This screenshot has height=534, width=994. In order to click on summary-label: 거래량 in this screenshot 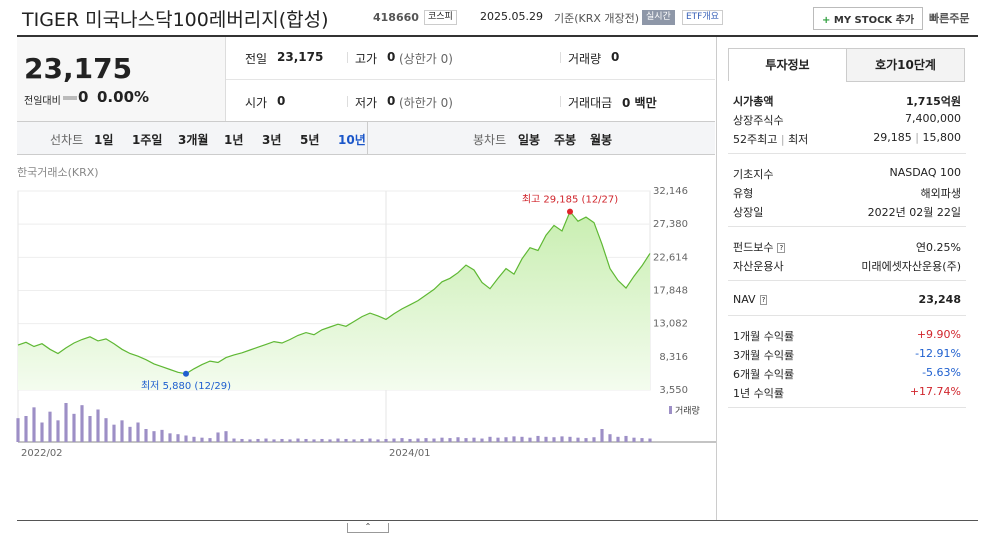, I will do `click(585, 59)`.